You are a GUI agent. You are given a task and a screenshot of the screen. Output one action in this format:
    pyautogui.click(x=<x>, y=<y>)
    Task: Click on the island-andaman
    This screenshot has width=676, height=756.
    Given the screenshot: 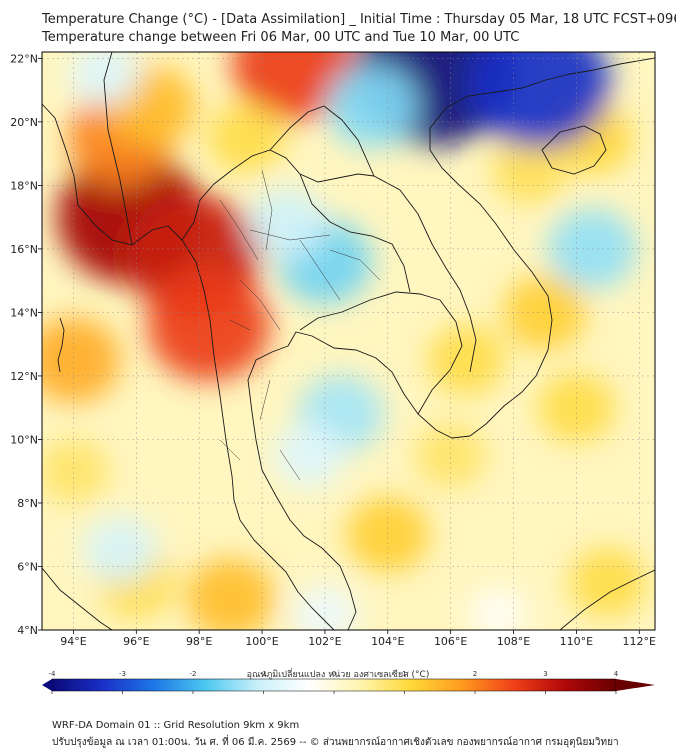 What is the action you would take?
    pyautogui.click(x=61, y=345)
    